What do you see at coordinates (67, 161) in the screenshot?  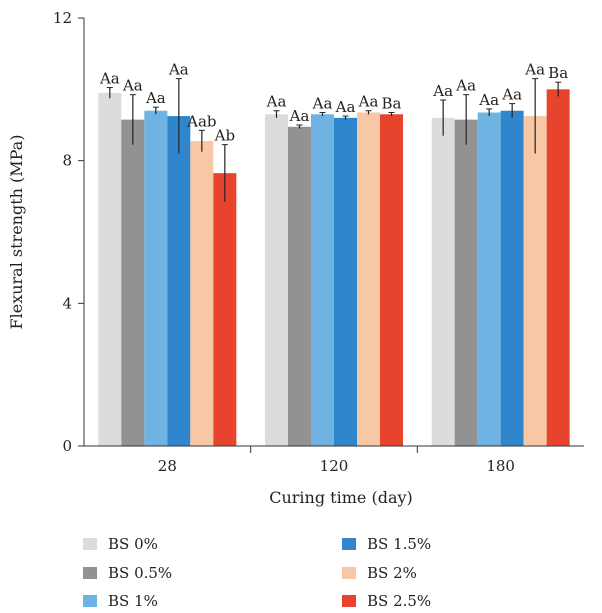 I see `y-tick-label: 8` at bounding box center [67, 161].